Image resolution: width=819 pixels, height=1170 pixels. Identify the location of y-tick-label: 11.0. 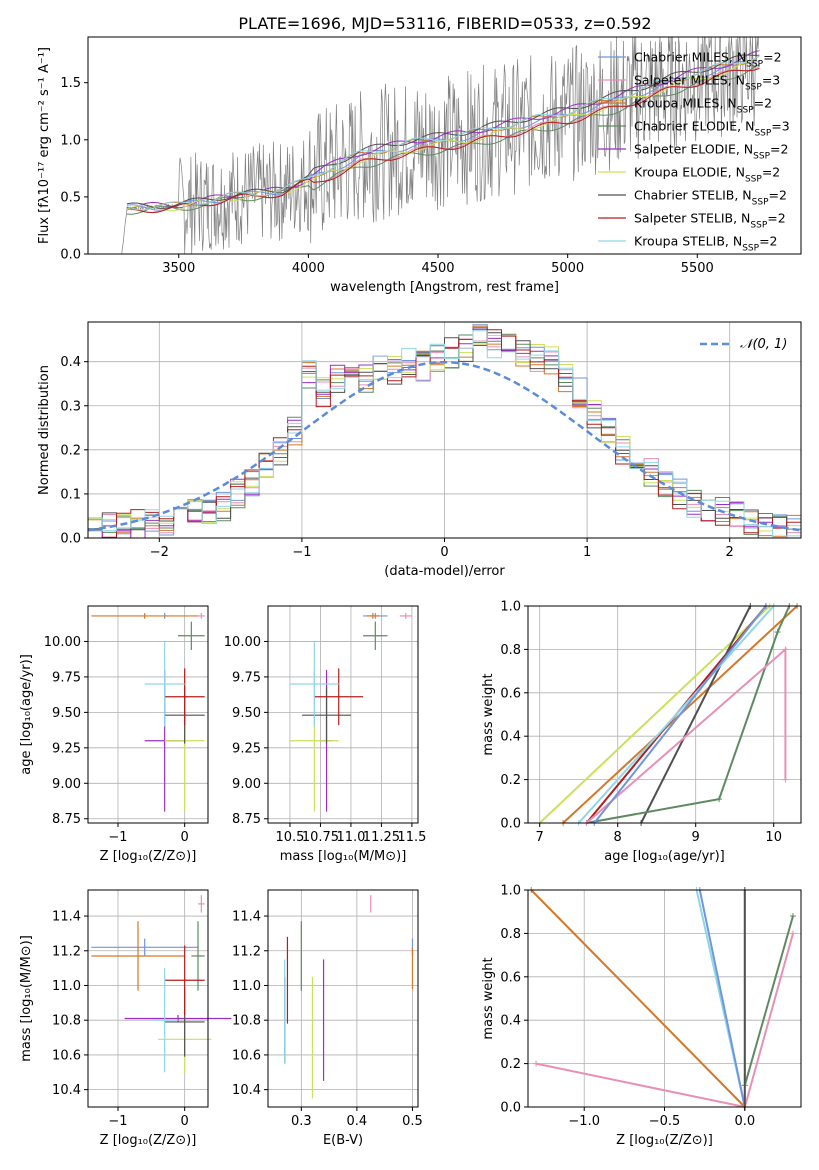
(246, 986).